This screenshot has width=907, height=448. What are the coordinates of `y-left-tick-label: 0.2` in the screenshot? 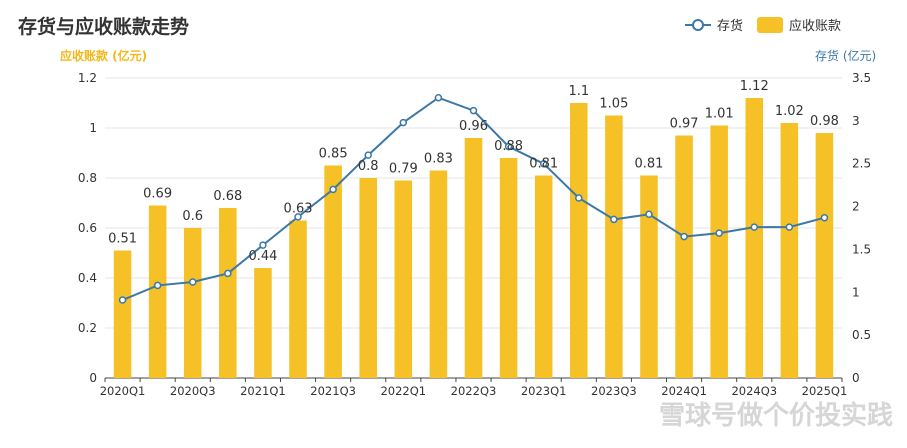 It's located at (87, 328).